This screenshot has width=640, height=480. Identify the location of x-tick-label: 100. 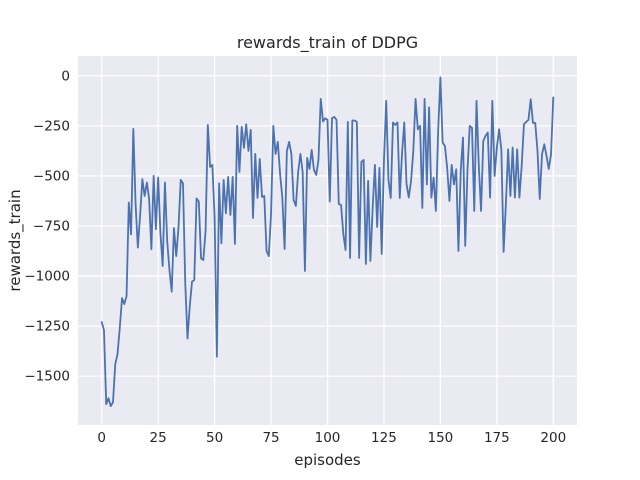
(328, 438).